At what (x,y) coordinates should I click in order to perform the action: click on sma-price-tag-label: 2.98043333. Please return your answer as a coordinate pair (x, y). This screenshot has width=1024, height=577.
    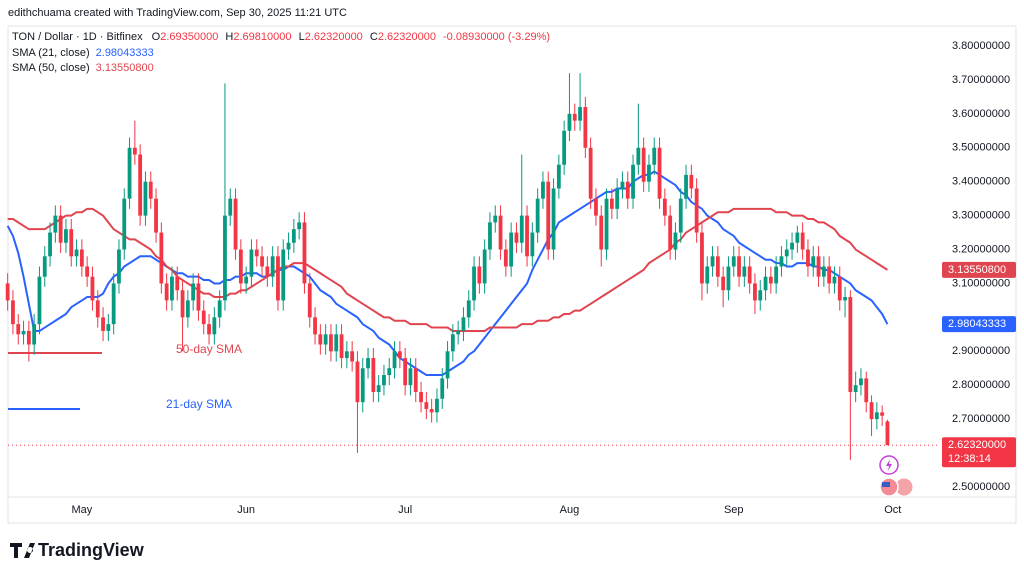
    Looking at the image, I should click on (977, 324).